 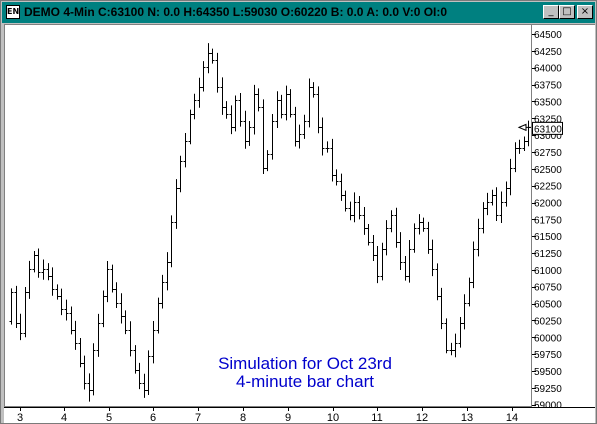 I want to click on price-tick: 64250, so click(x=547, y=52).